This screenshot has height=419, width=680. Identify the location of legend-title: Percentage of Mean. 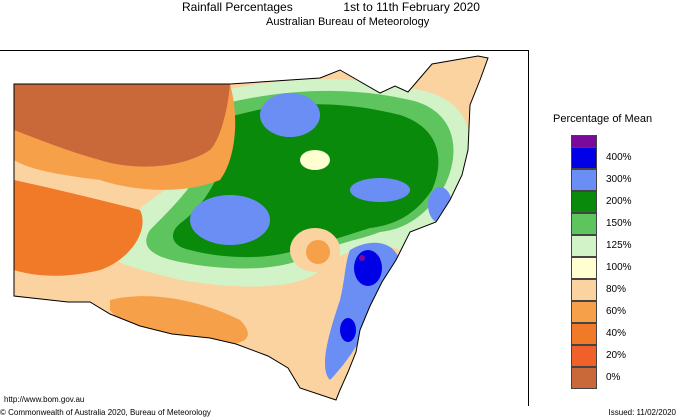
(603, 119).